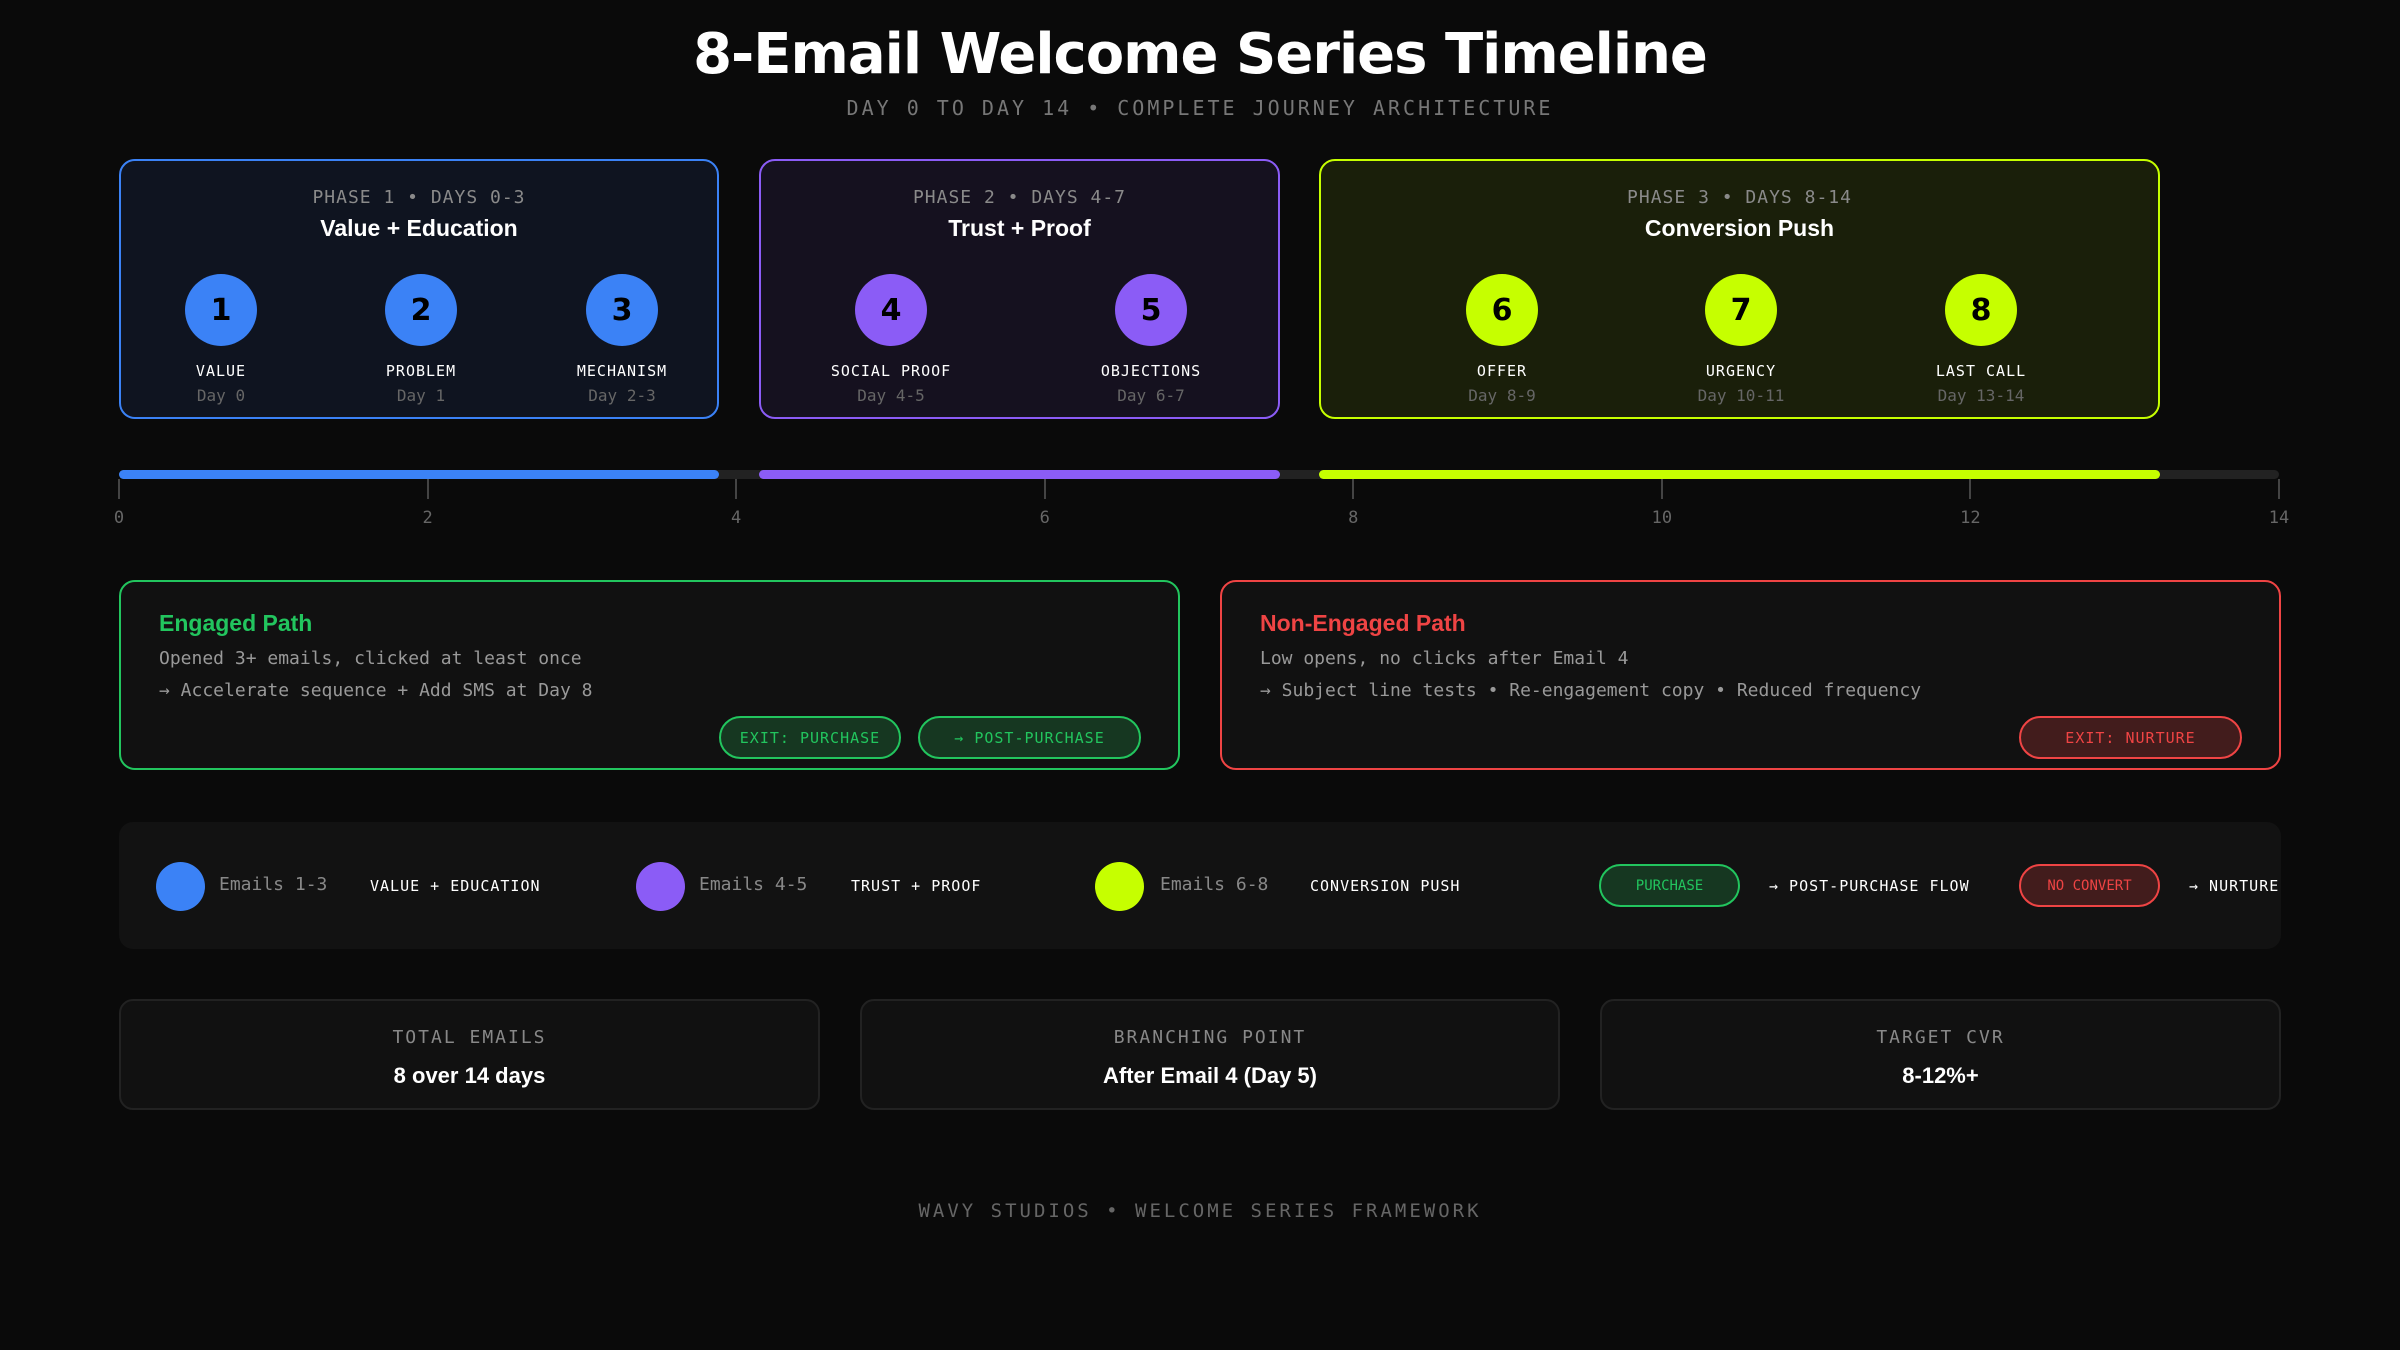 The image size is (2400, 1350). Describe the element at coordinates (1151, 310) in the screenshot. I see `email-number-circle: 5` at that location.